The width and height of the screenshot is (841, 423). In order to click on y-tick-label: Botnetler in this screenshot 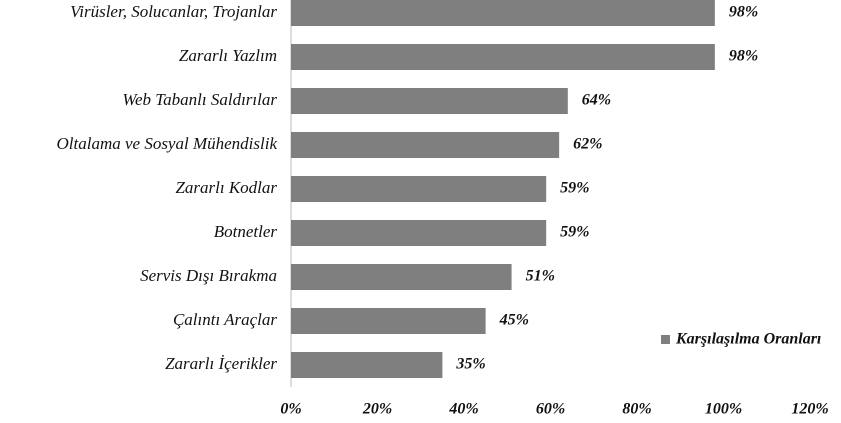, I will do `click(246, 231)`.